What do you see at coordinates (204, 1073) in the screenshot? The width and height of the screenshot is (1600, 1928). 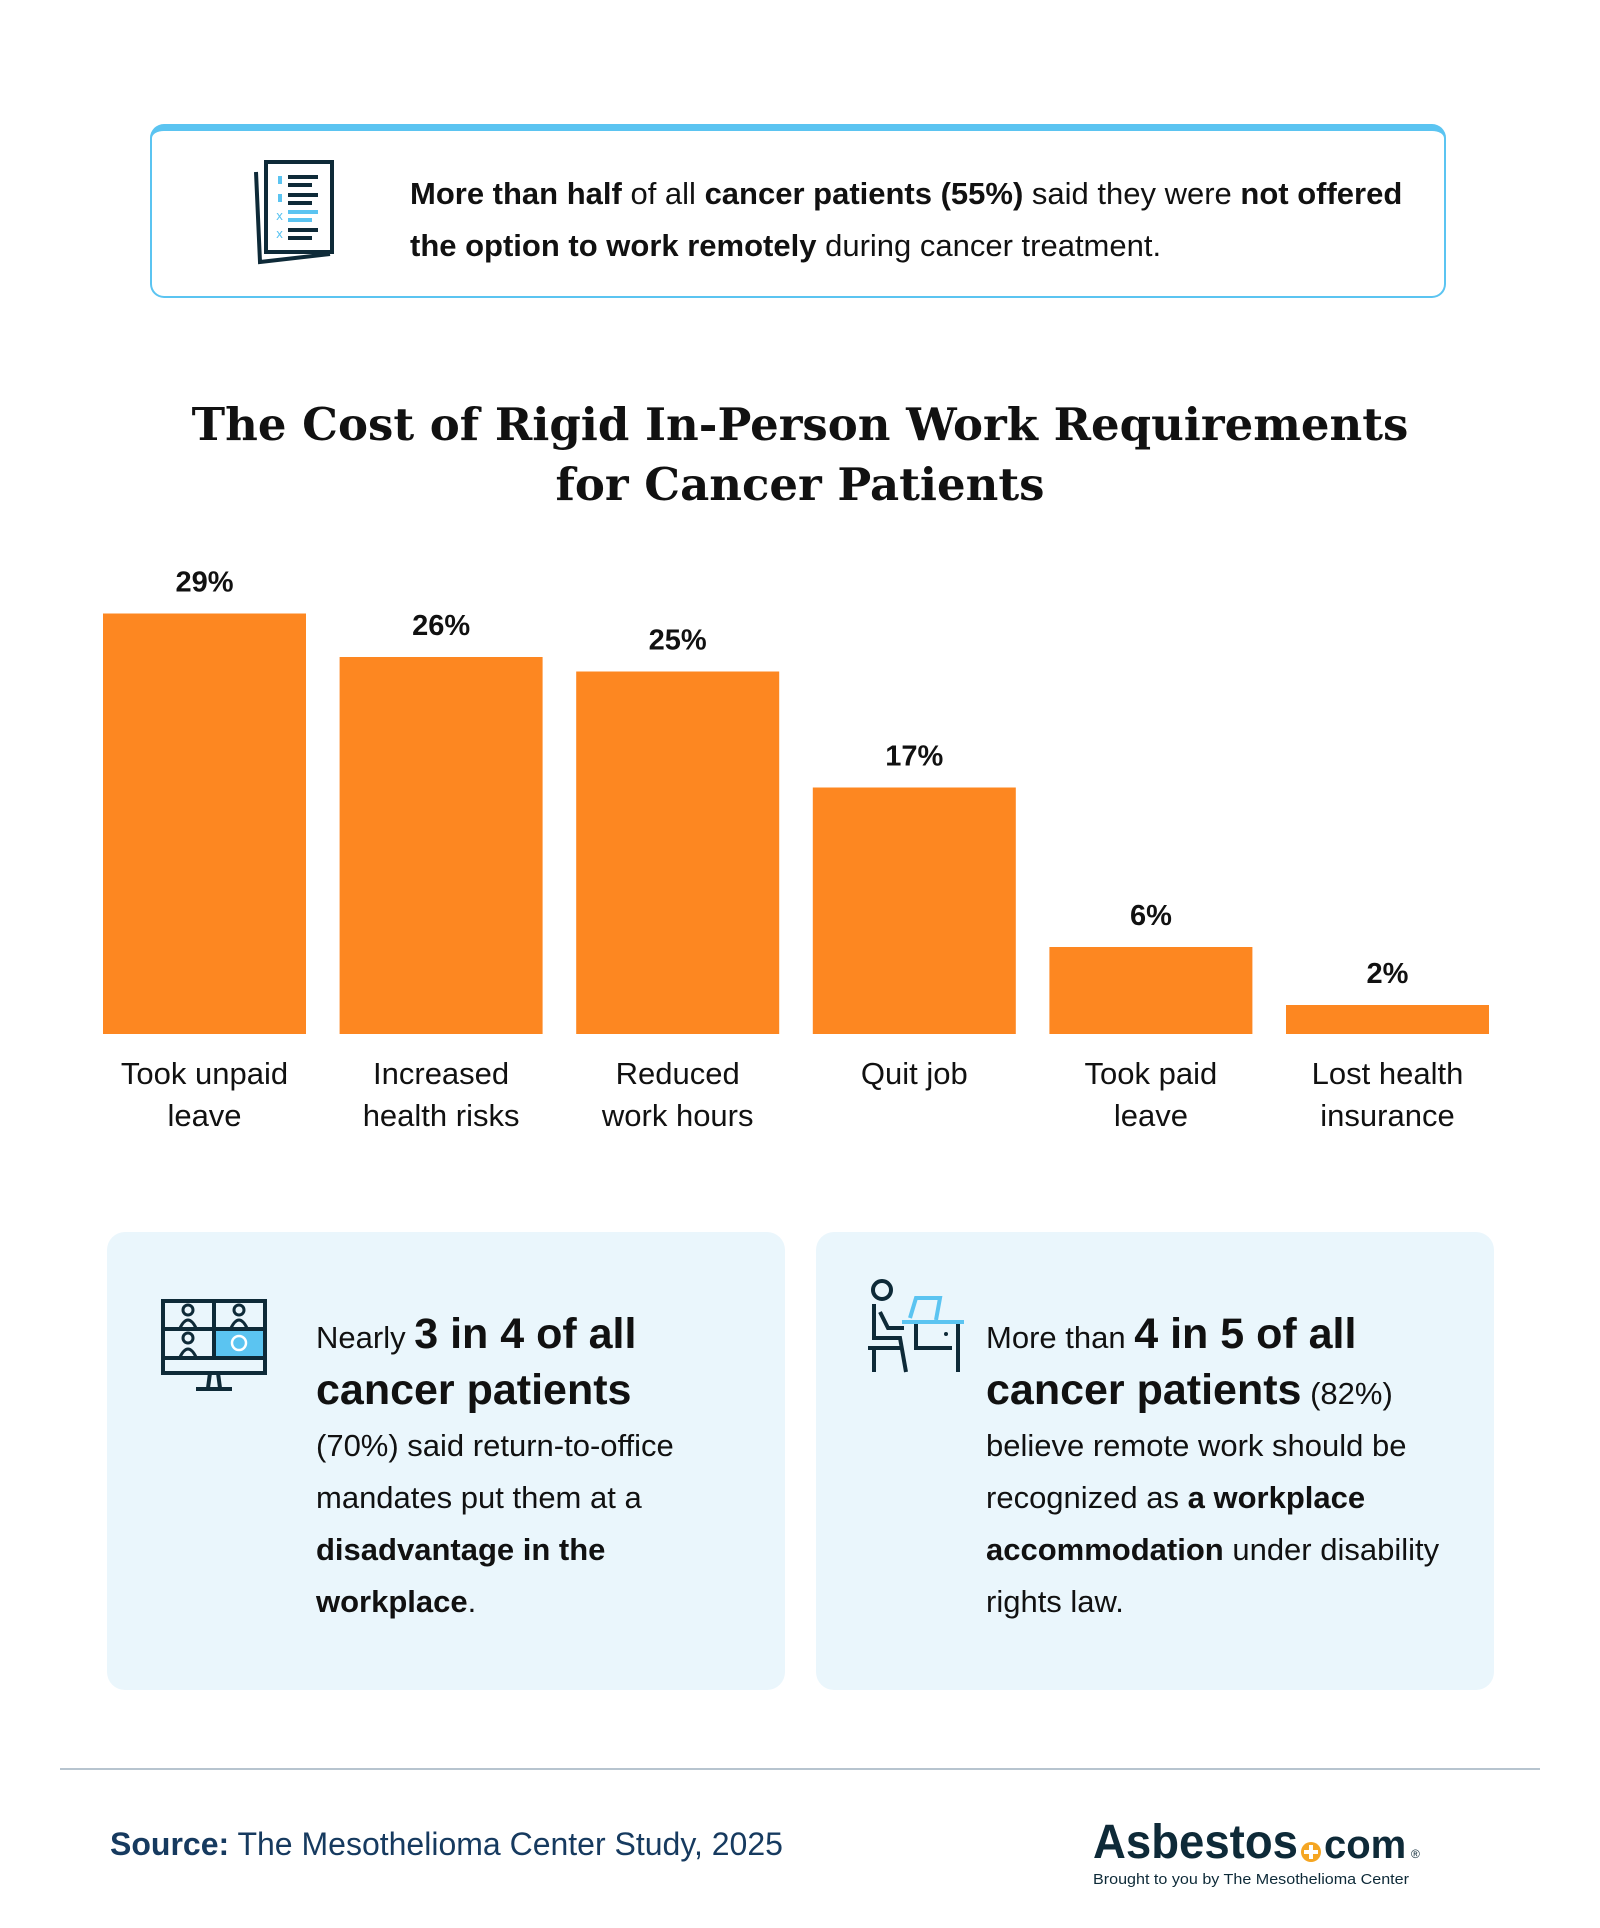 I see `category-label: Took unpaid` at bounding box center [204, 1073].